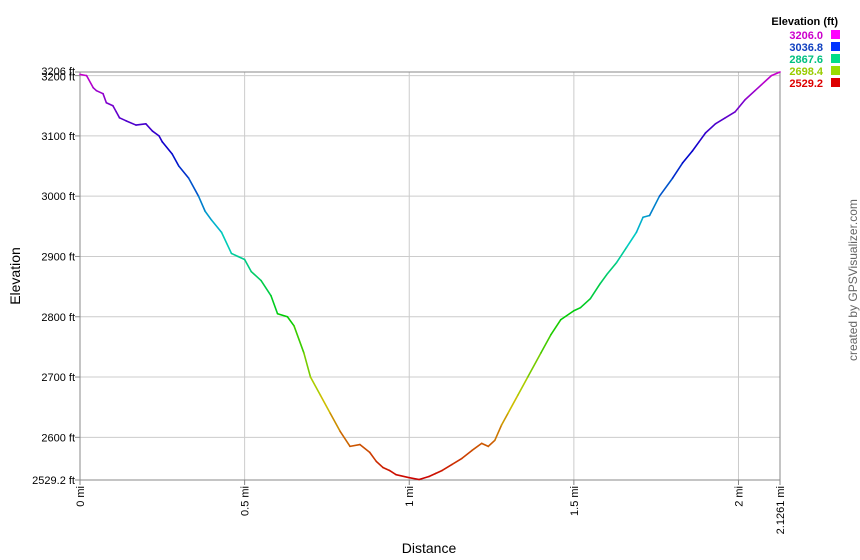  Describe the element at coordinates (806, 72) in the screenshot. I see `legend-value: 2698.4` at that location.